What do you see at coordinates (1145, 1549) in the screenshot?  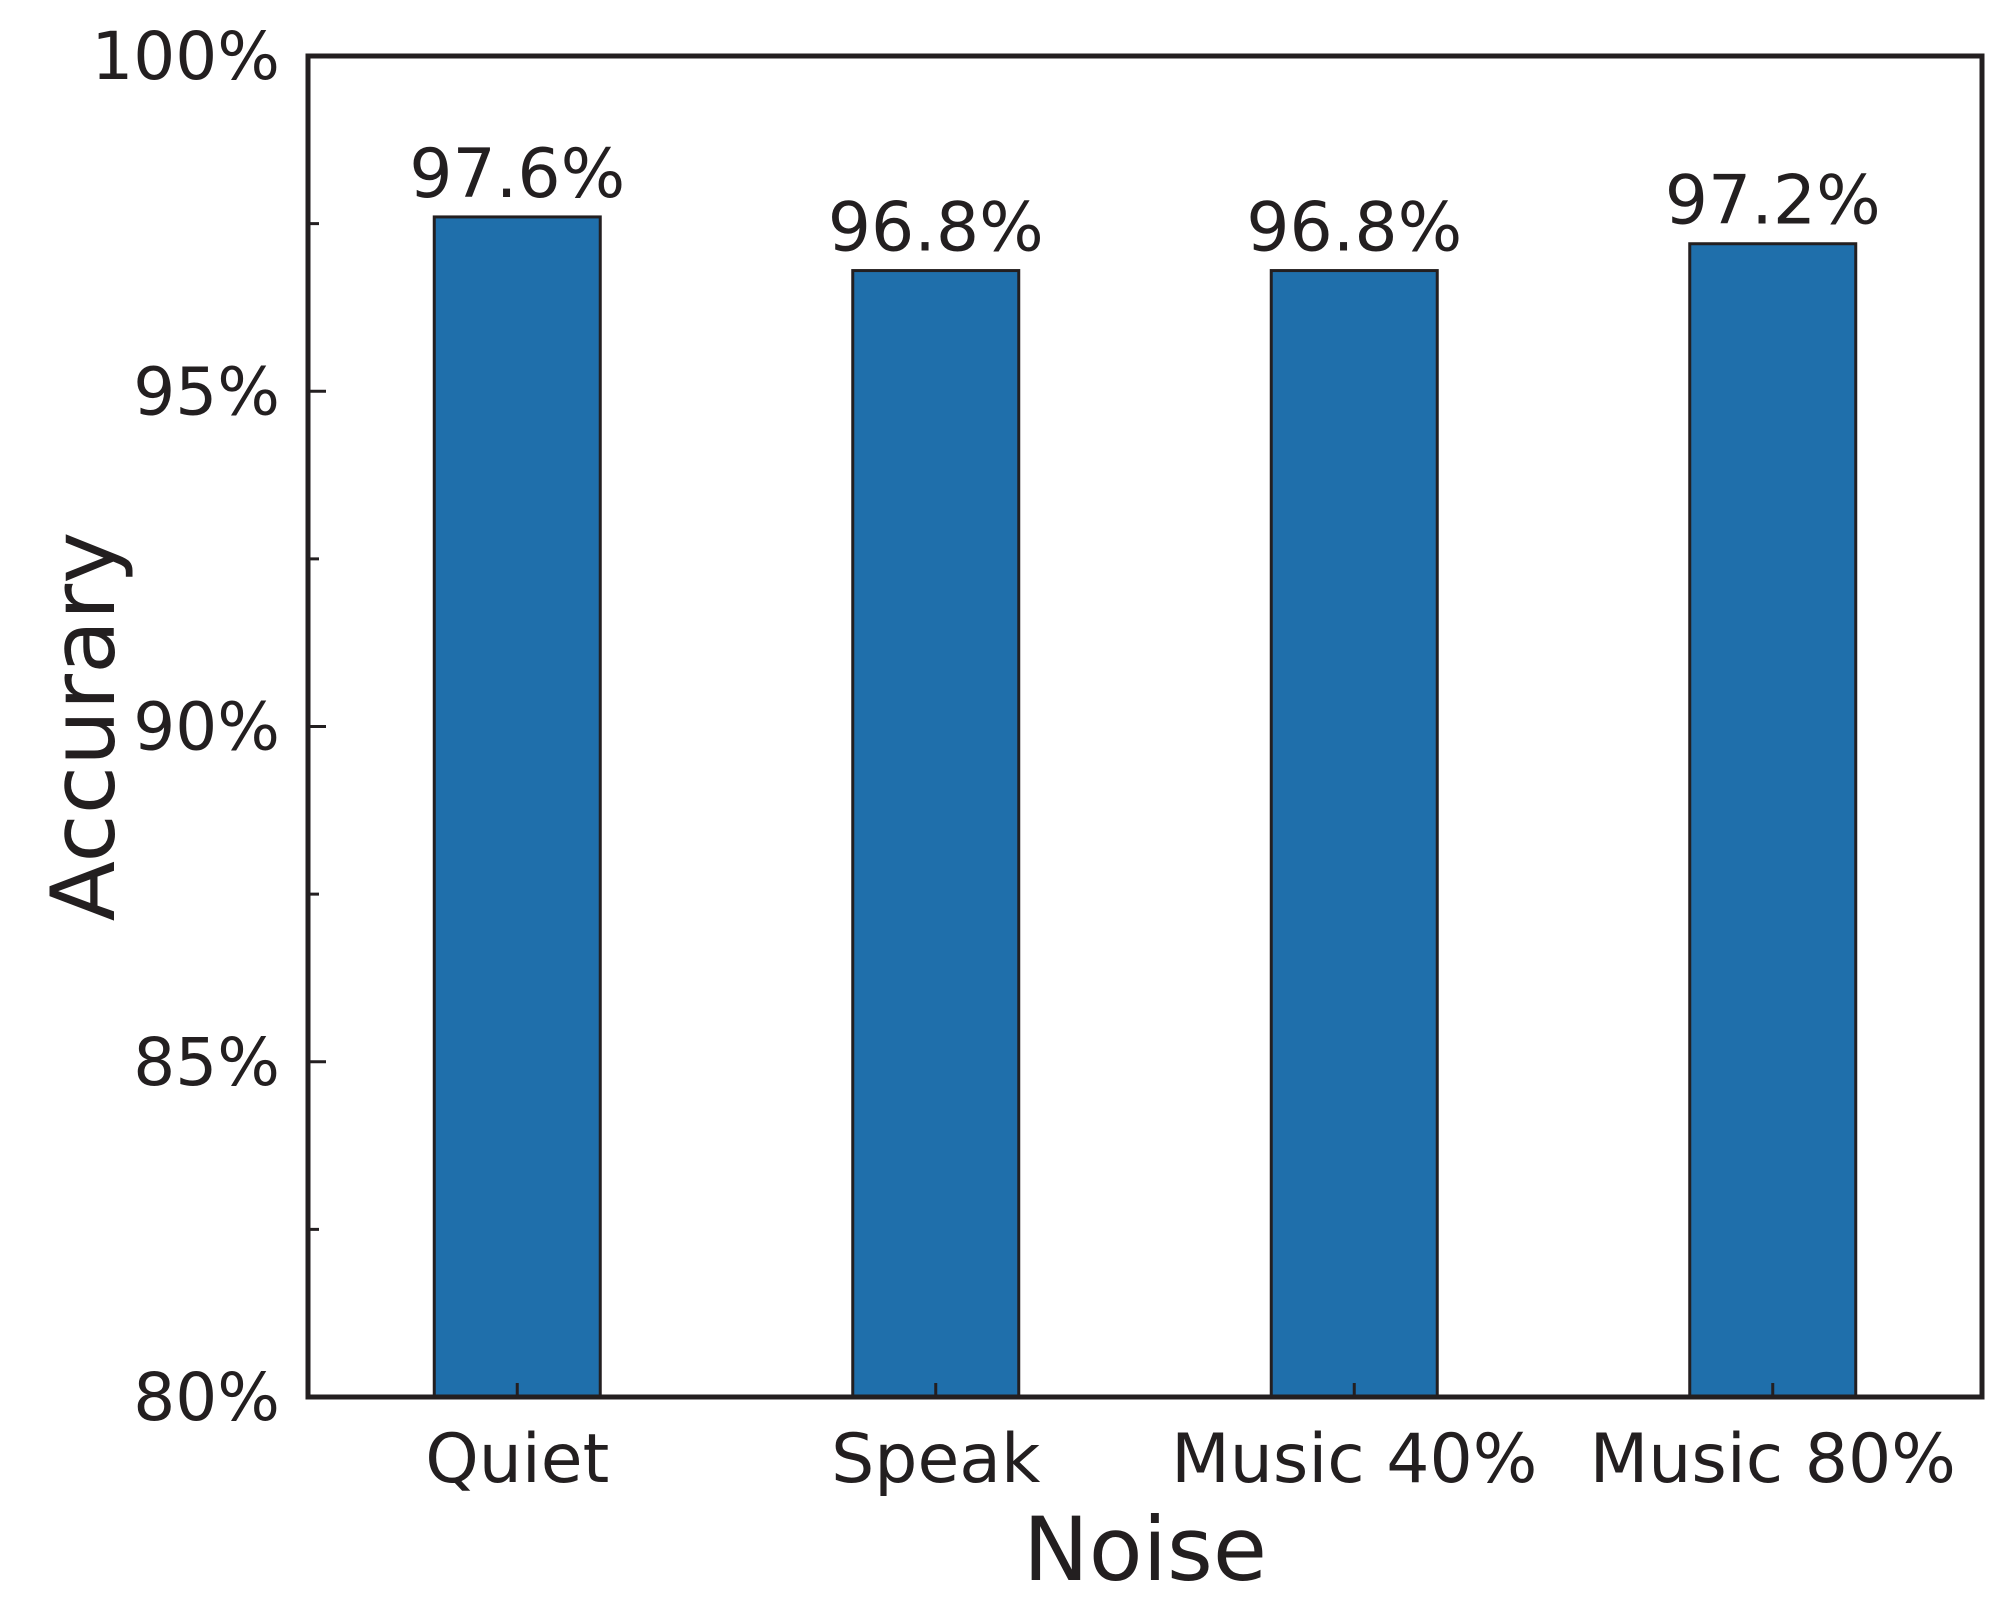 I see `x-axis-title: Noise` at bounding box center [1145, 1549].